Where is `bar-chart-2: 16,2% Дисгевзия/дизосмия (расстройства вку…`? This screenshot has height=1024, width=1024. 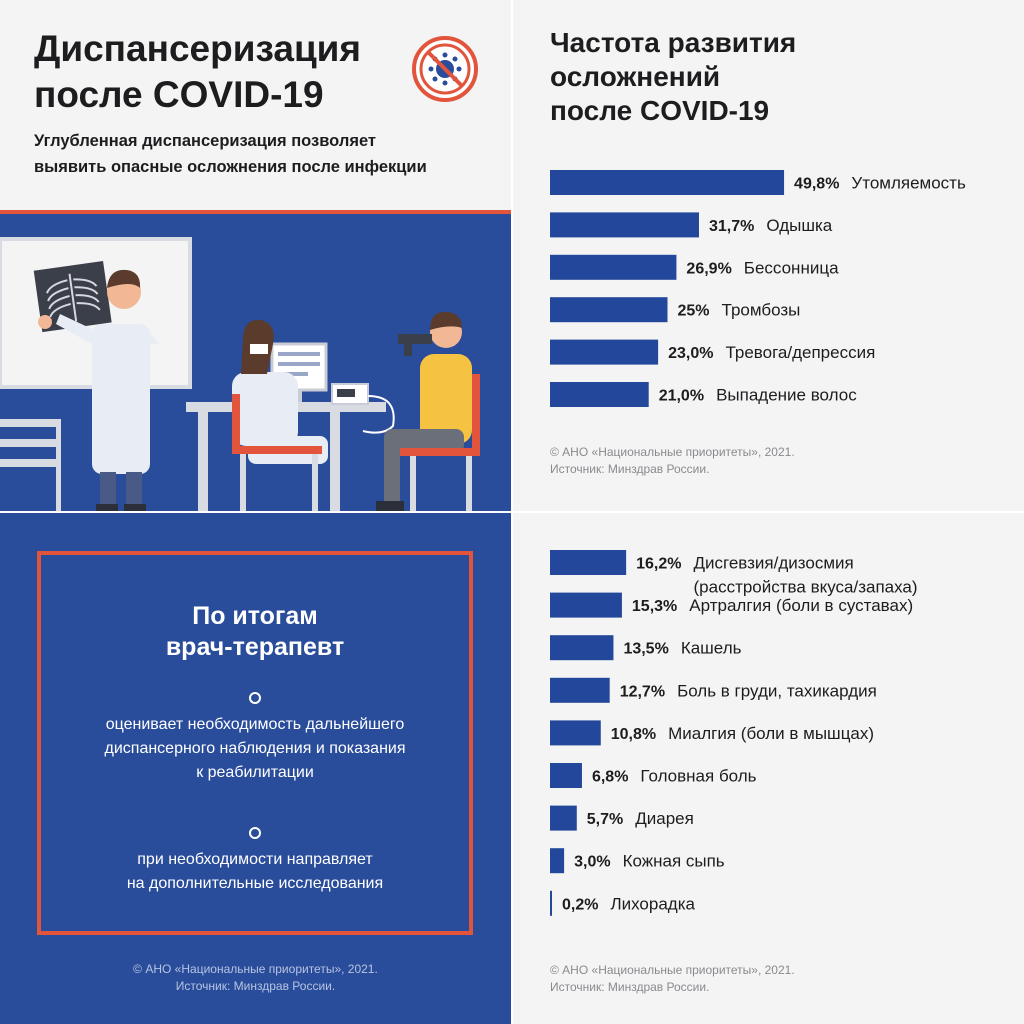
bar-chart-2: 16,2% Дисгевзия/дизосмия (расстройства вку… is located at coordinates (734, 733).